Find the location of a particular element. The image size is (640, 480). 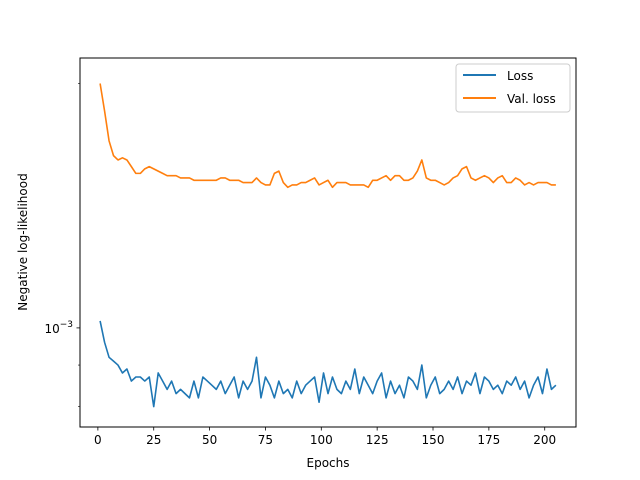

x-tick-label: 175 is located at coordinates (488, 440).